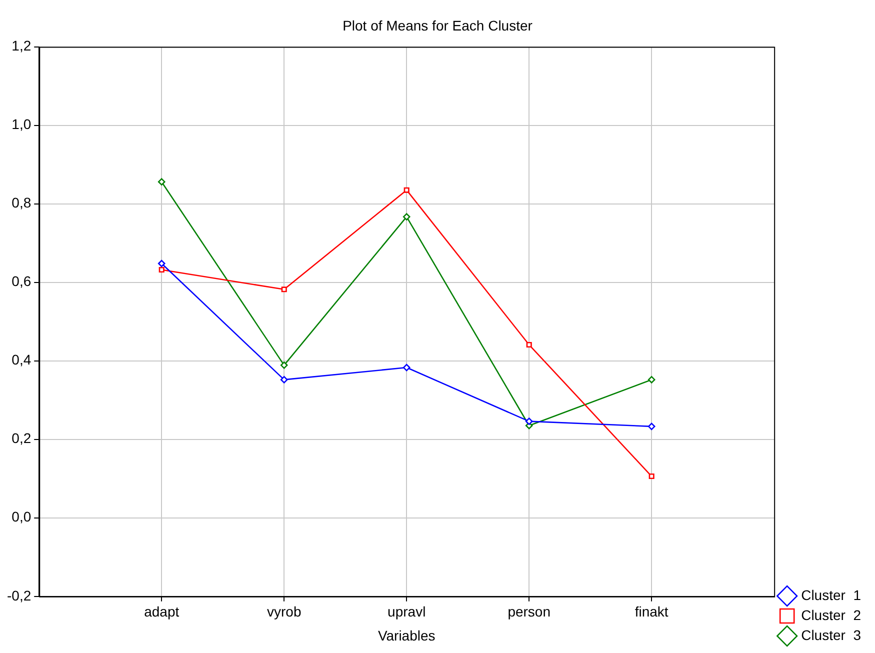 The width and height of the screenshot is (875, 653). What do you see at coordinates (284, 612) in the screenshot?
I see `x-tick-label: vyrob` at bounding box center [284, 612].